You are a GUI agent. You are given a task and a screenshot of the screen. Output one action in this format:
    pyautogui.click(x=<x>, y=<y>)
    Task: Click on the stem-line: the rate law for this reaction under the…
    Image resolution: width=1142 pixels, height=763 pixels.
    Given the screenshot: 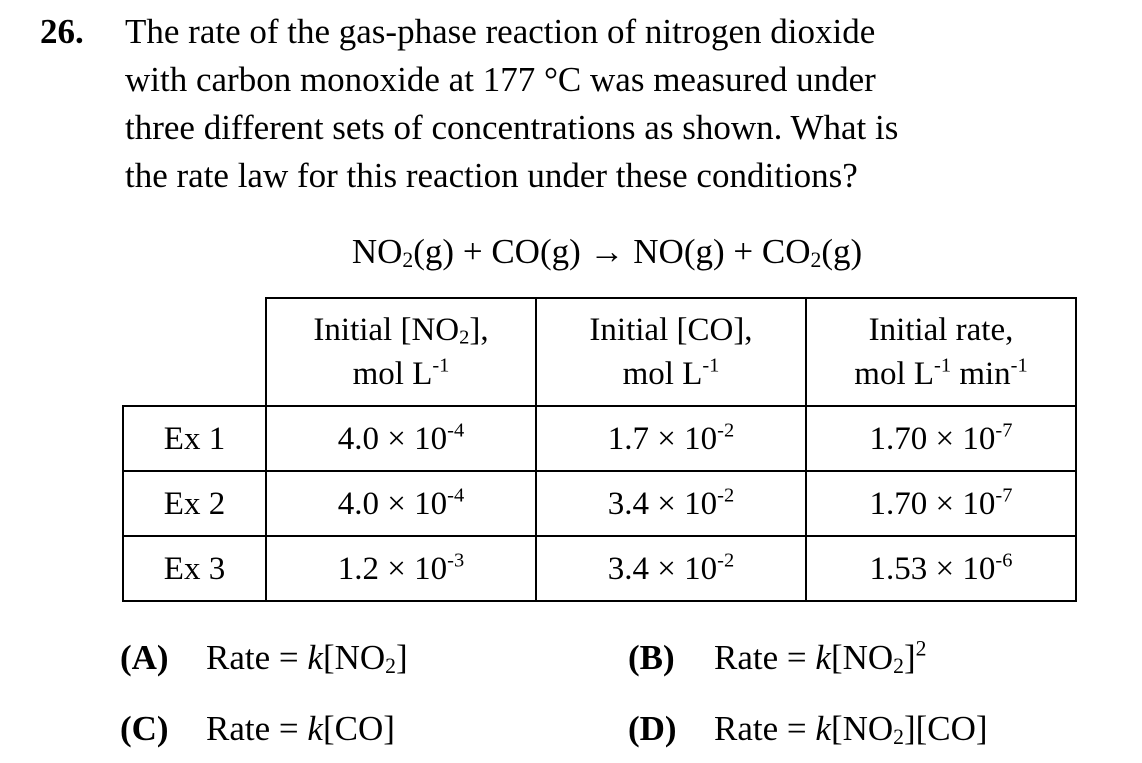 What is the action you would take?
    pyautogui.click(x=491, y=175)
    